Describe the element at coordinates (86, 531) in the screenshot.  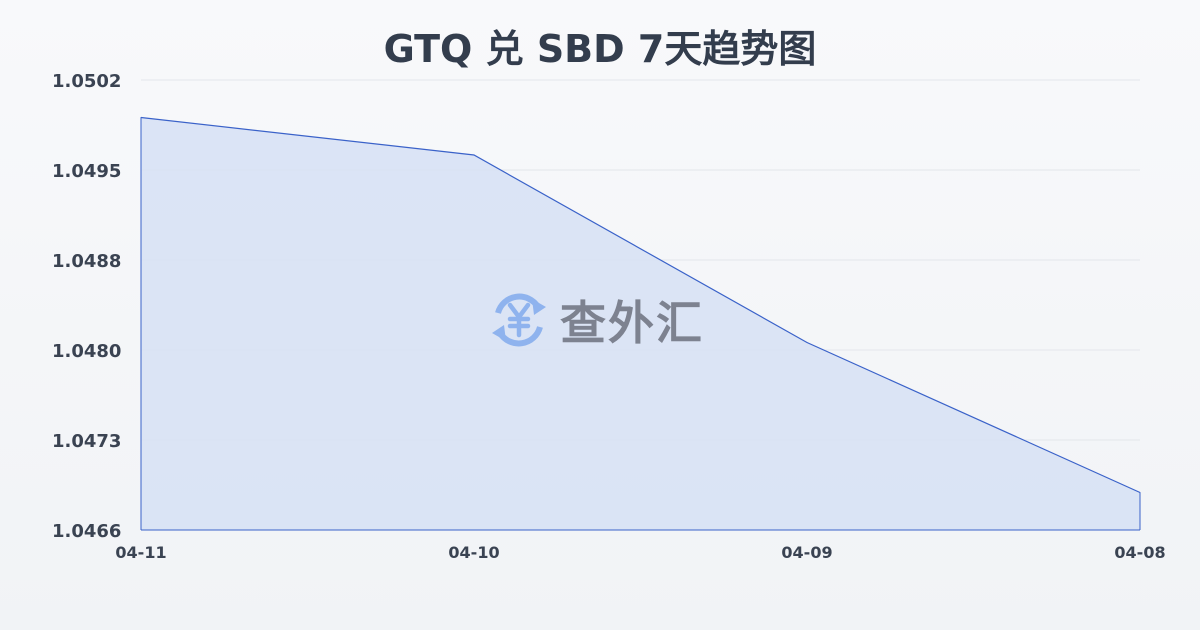
I see `y-tick-label: 1.0466` at that location.